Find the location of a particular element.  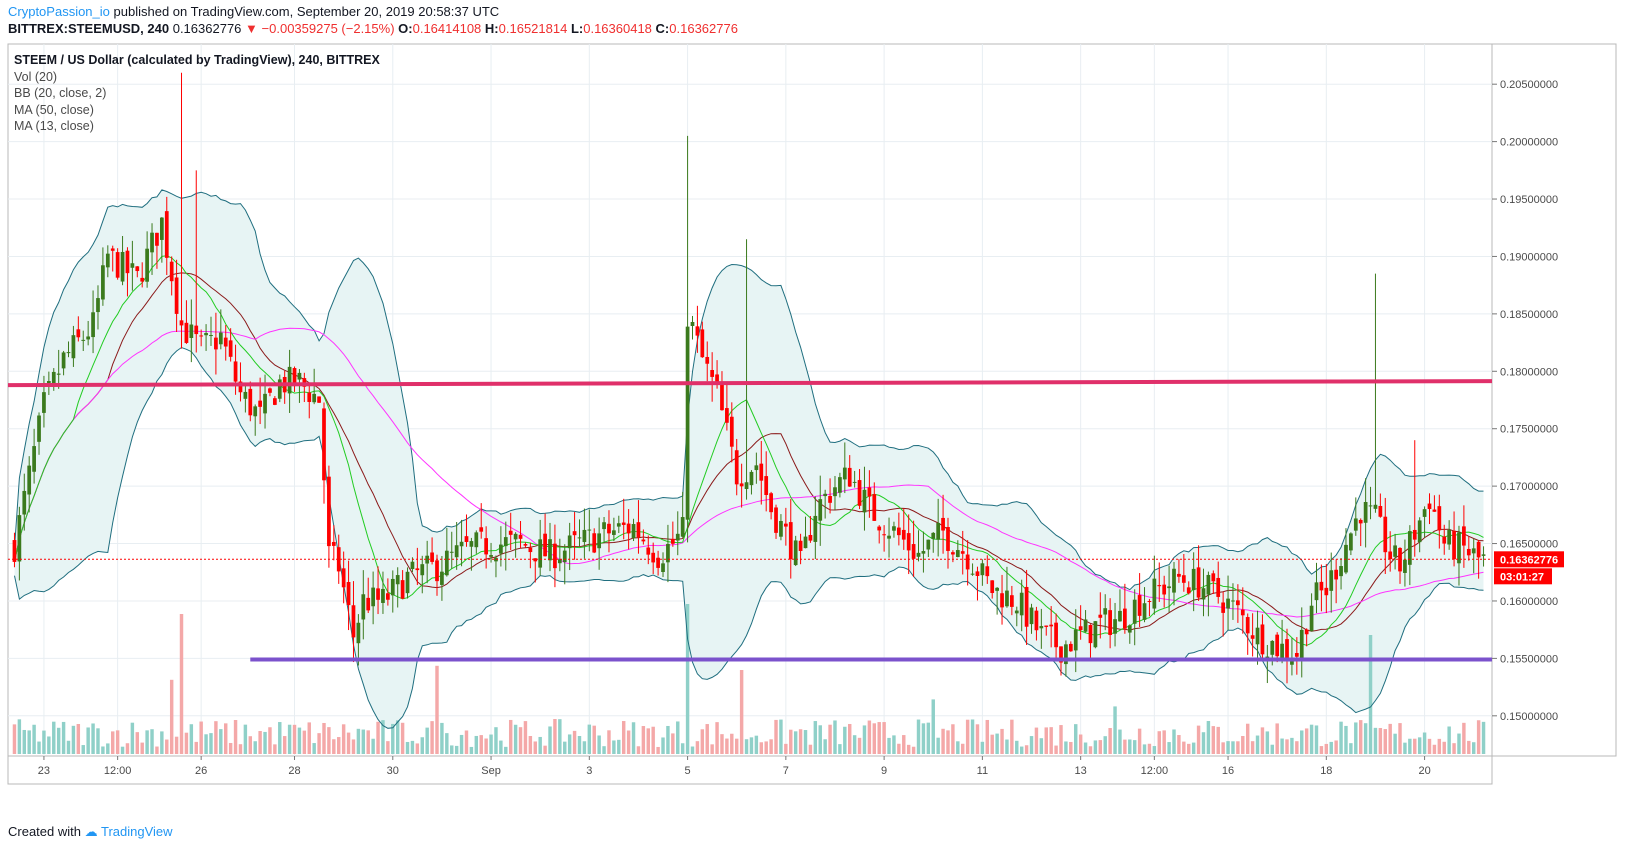

legend-ma50: MA (50, close) is located at coordinates (54, 109).